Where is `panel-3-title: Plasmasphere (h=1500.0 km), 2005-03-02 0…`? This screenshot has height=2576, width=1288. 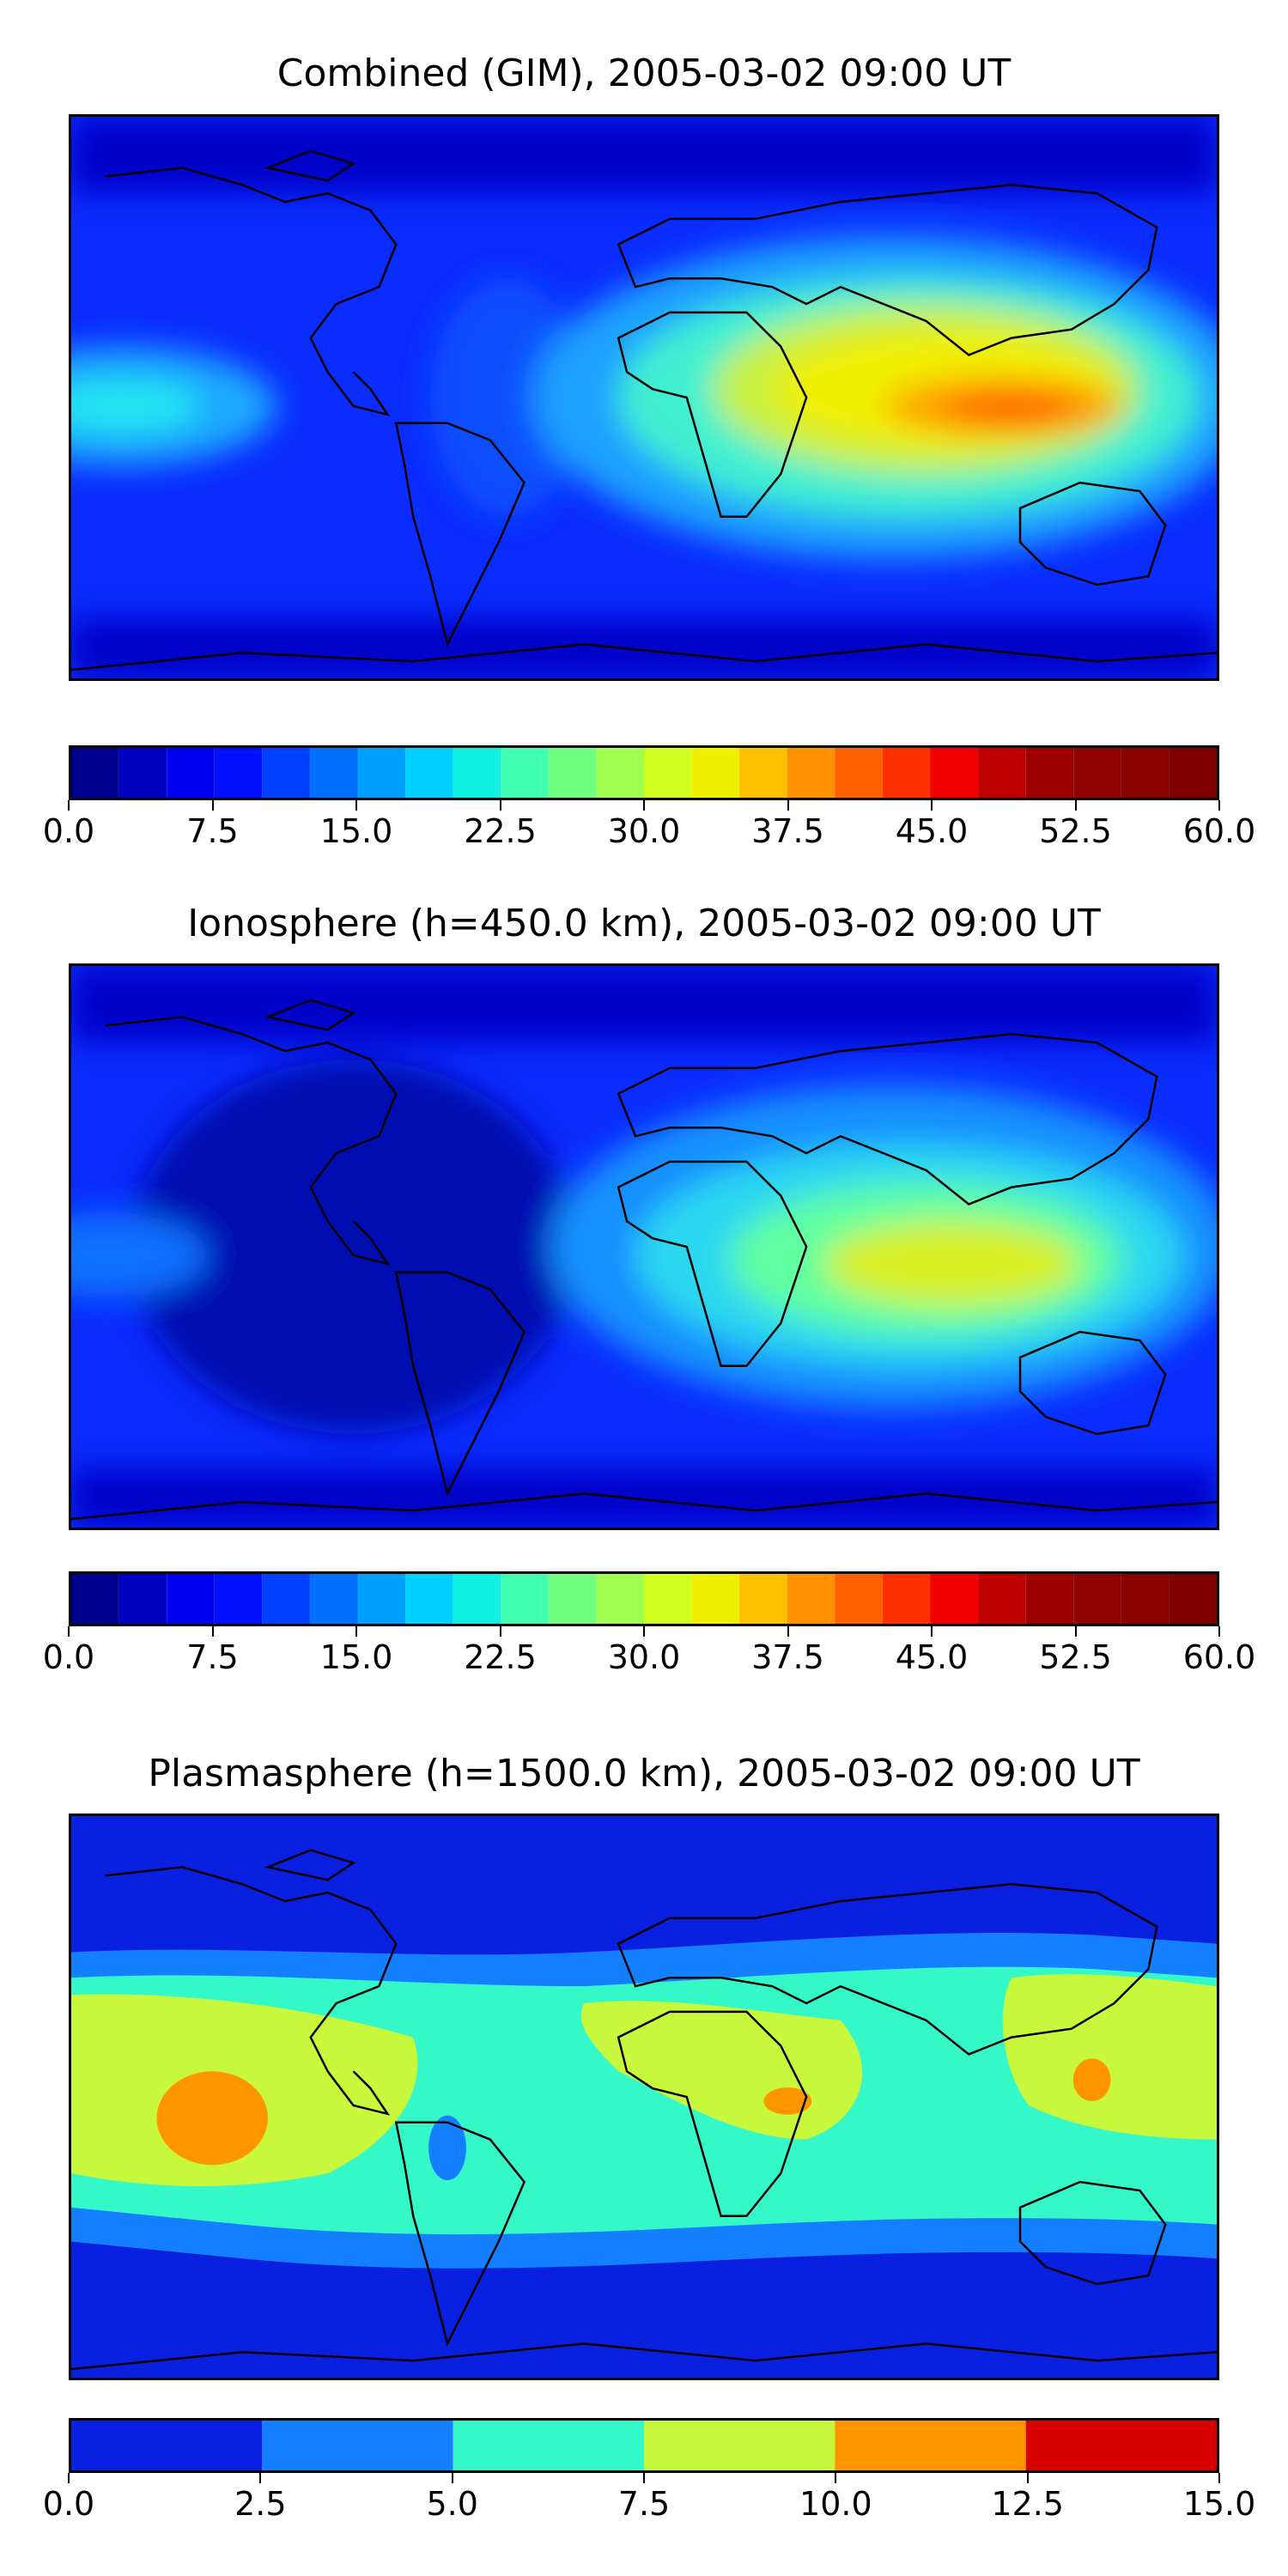
panel-3-title: Plasmasphere (h=1500.0 km), 2005-03-02 0… is located at coordinates (644, 1773).